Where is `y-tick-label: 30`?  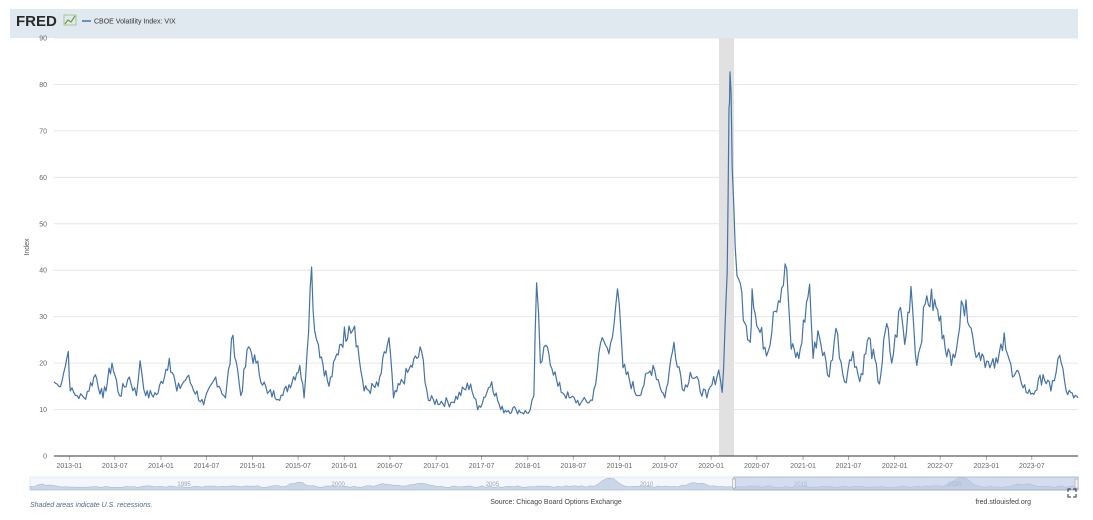 y-tick-label: 30 is located at coordinates (43, 317).